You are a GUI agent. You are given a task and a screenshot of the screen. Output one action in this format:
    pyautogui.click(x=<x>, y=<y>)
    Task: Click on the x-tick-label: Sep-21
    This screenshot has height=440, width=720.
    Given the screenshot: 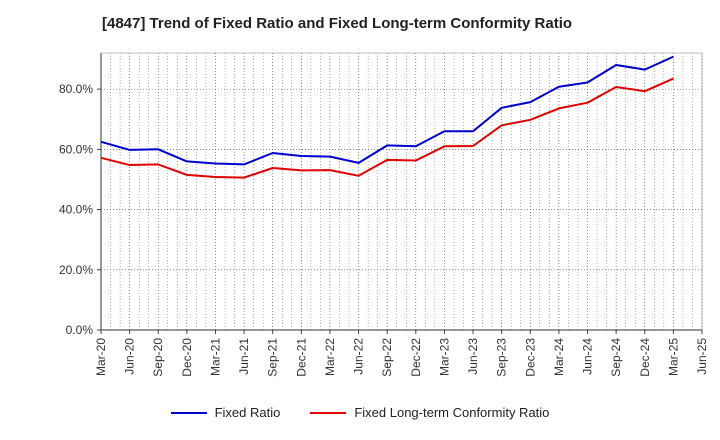 What is the action you would take?
    pyautogui.click(x=273, y=357)
    